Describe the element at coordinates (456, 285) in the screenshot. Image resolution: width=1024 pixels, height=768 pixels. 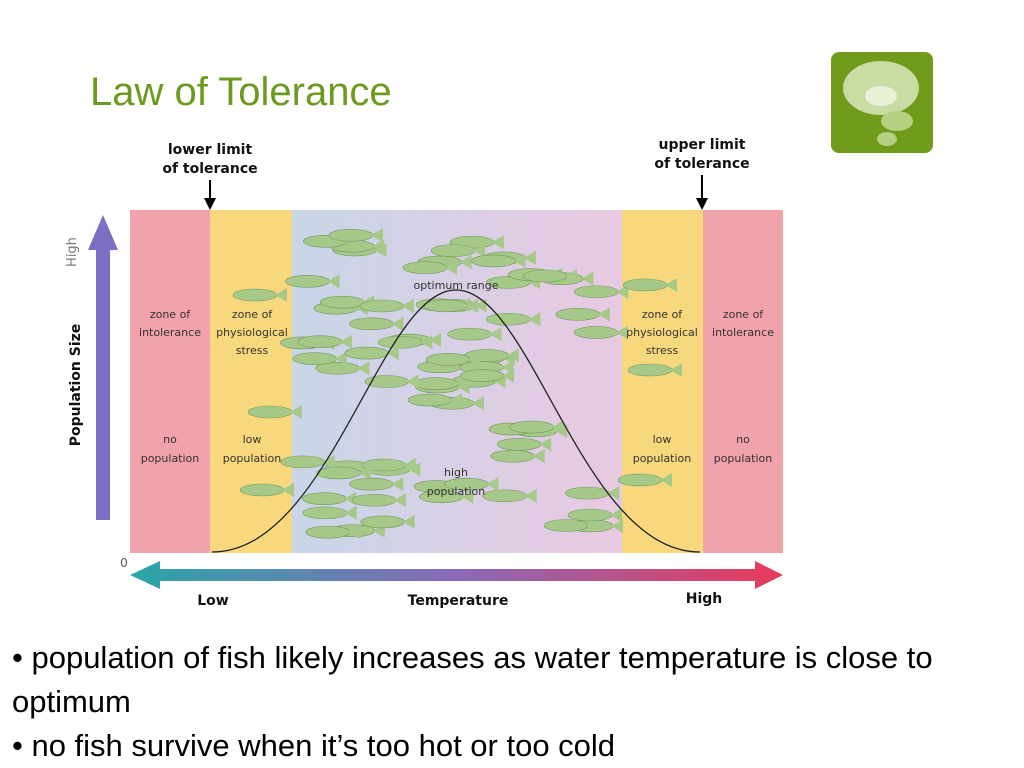
I see `label: optimum range` at that location.